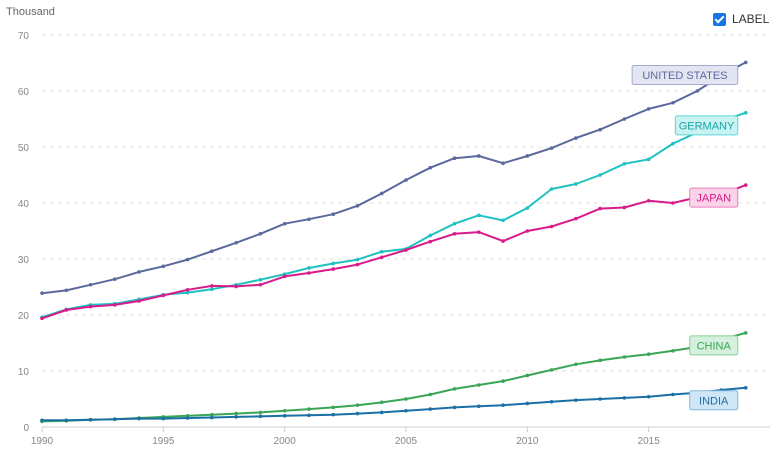 The image size is (779, 467). I want to click on y-tick-label: 50, so click(24, 148).